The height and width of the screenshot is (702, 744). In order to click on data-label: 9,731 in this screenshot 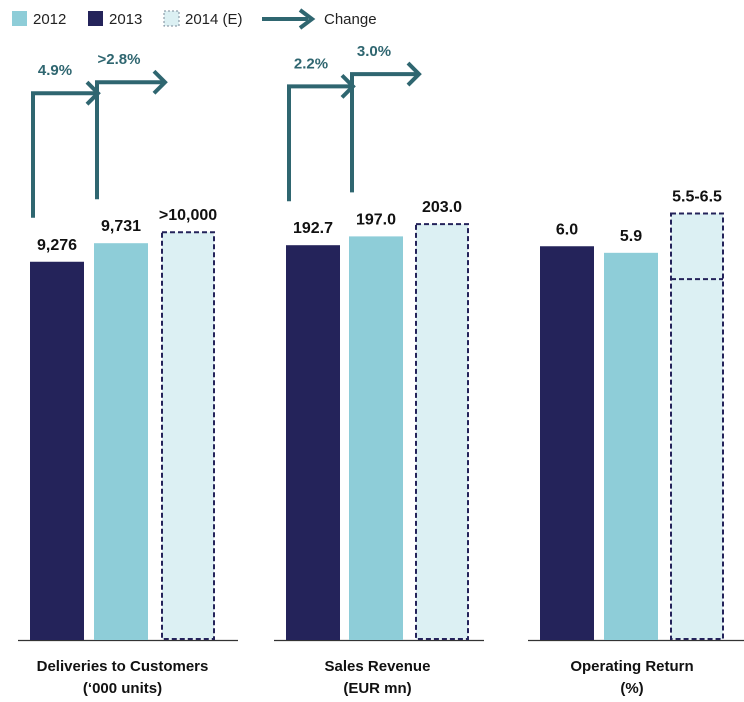, I will do `click(121, 226)`.